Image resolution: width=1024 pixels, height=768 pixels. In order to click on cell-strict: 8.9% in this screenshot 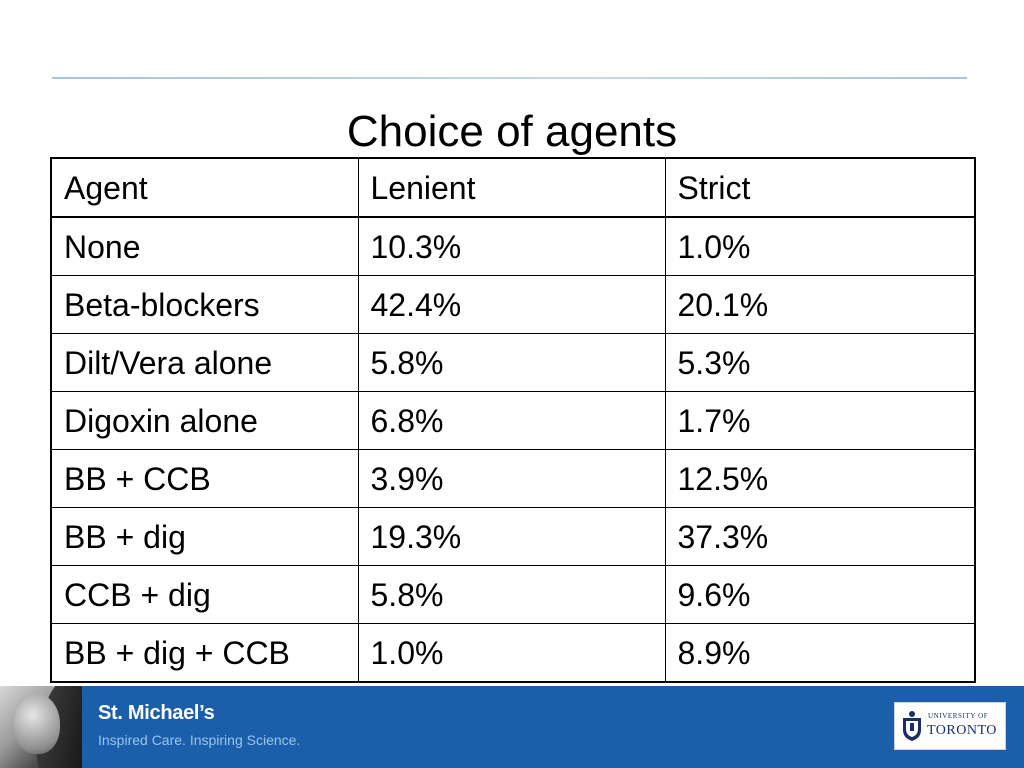, I will do `click(820, 653)`.